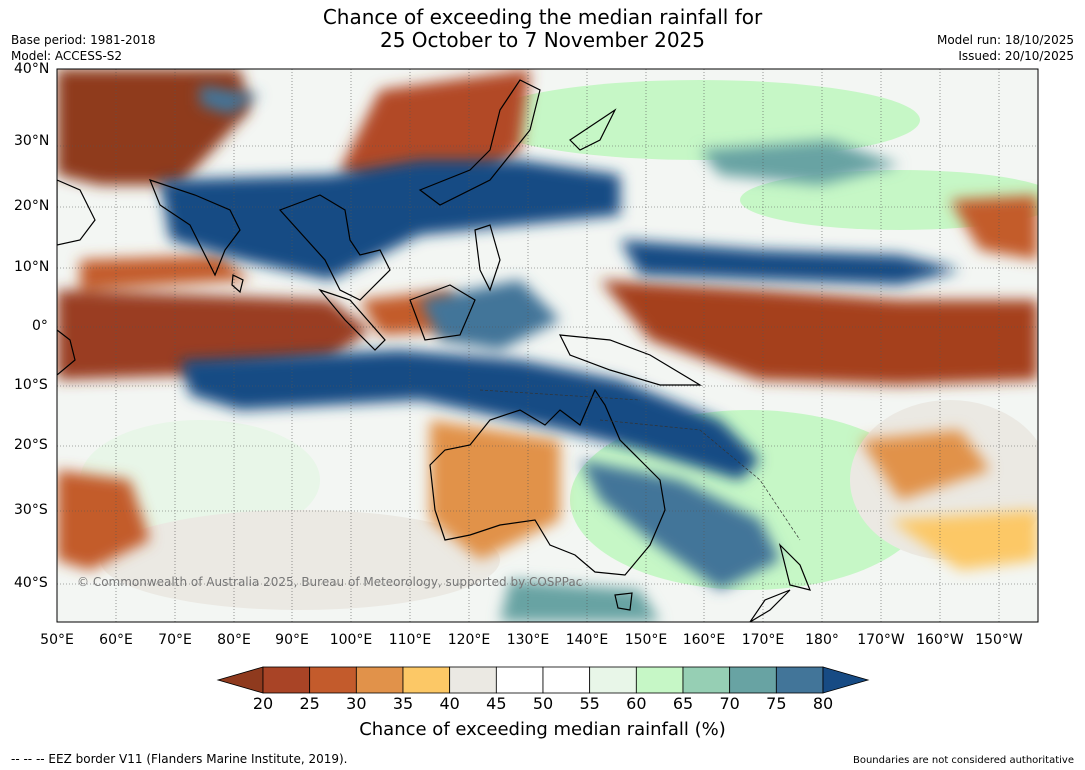  What do you see at coordinates (83, 40) in the screenshot?
I see `base-period-text: Base period: 1981-2018` at bounding box center [83, 40].